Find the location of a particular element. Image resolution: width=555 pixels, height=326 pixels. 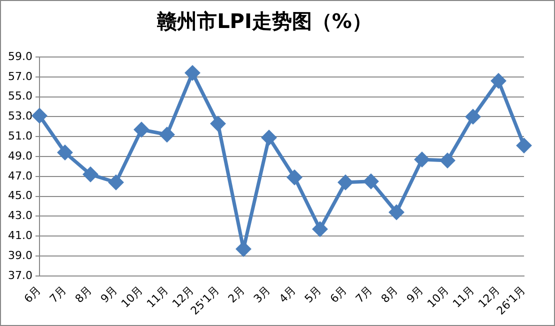

y-tick-label: 41.0 is located at coordinates (20, 235).